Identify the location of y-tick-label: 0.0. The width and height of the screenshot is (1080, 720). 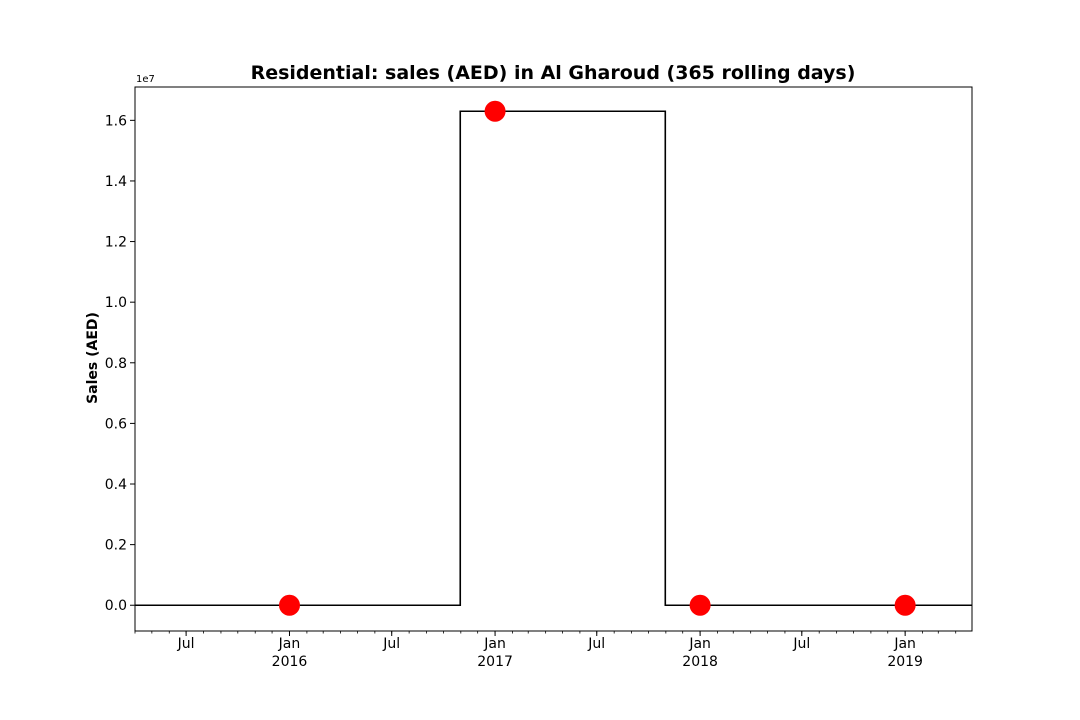
(116, 606).